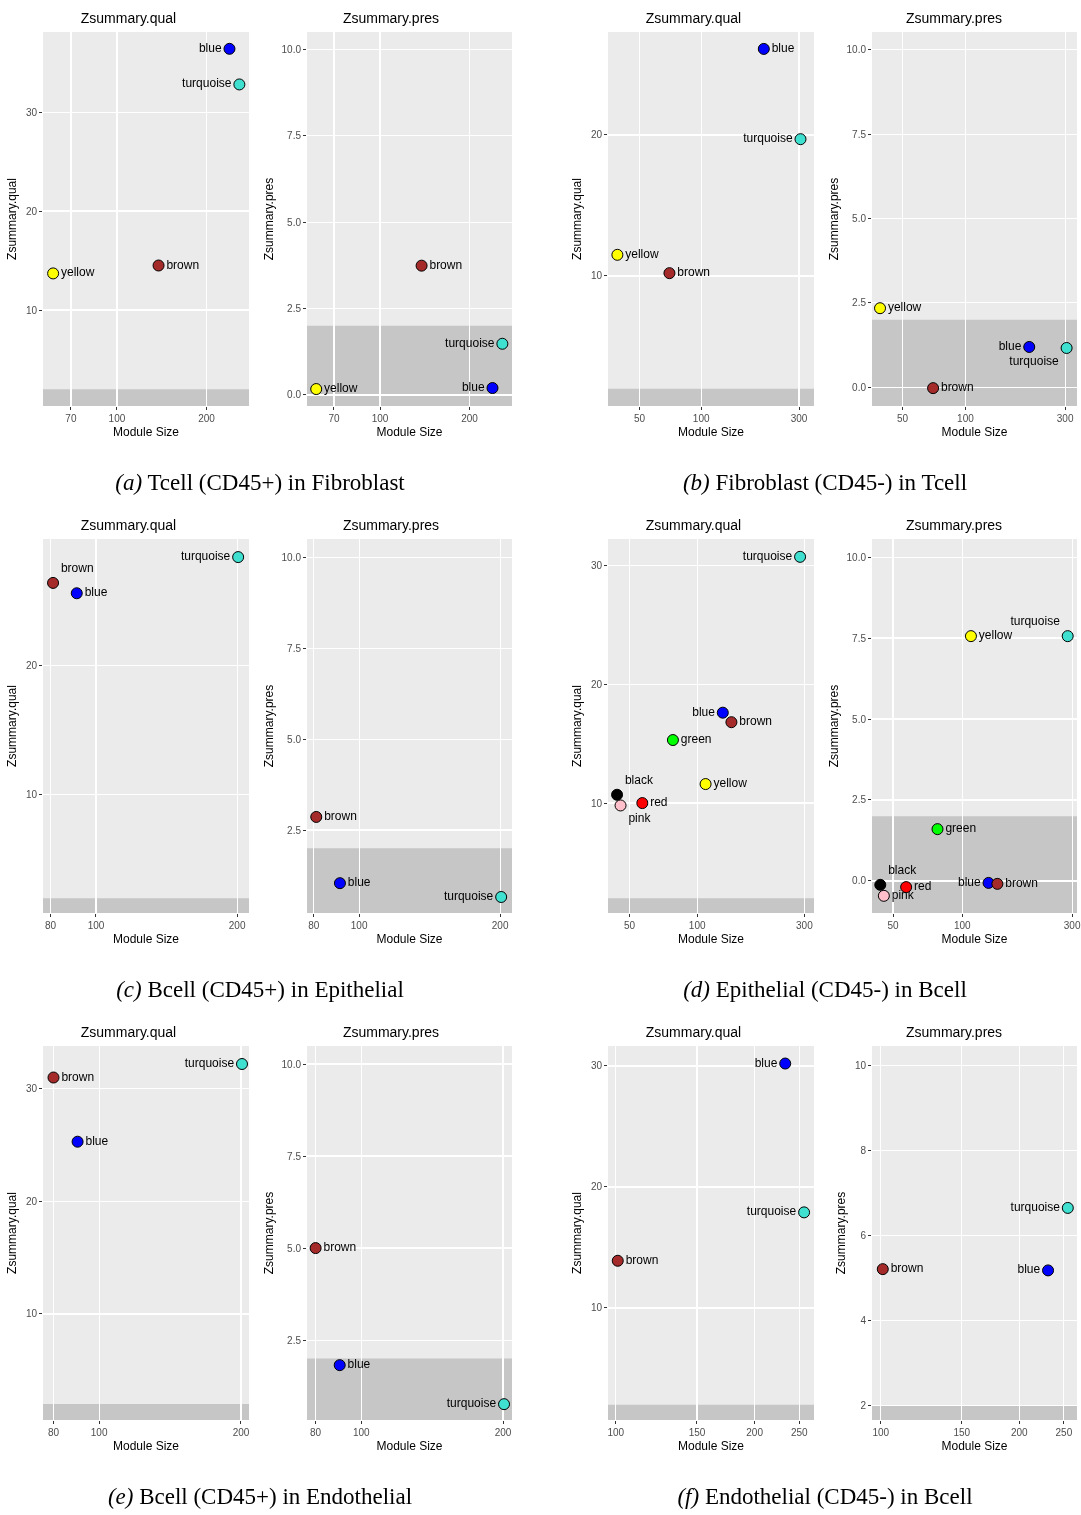 This screenshot has width=1081, height=1515. I want to click on series-label: black, so click(639, 779).